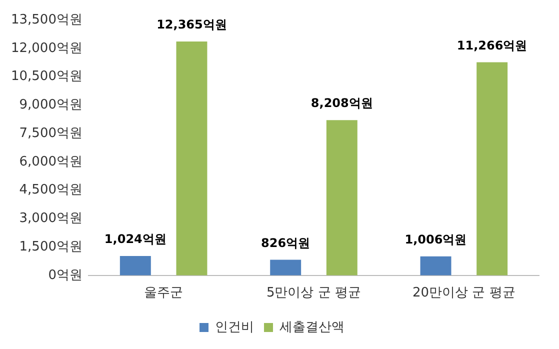  What do you see at coordinates (50, 133) in the screenshot?
I see `y-tick-label: 7,500억원` at bounding box center [50, 133].